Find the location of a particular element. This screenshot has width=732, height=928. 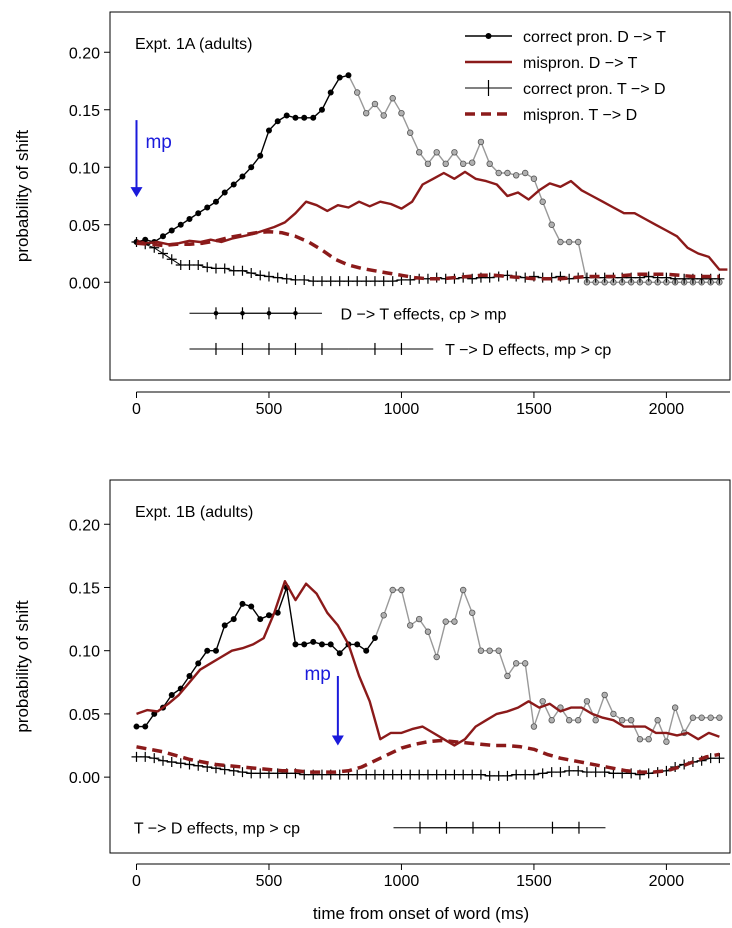

y-tick-label: 0.20 is located at coordinates (84, 53).